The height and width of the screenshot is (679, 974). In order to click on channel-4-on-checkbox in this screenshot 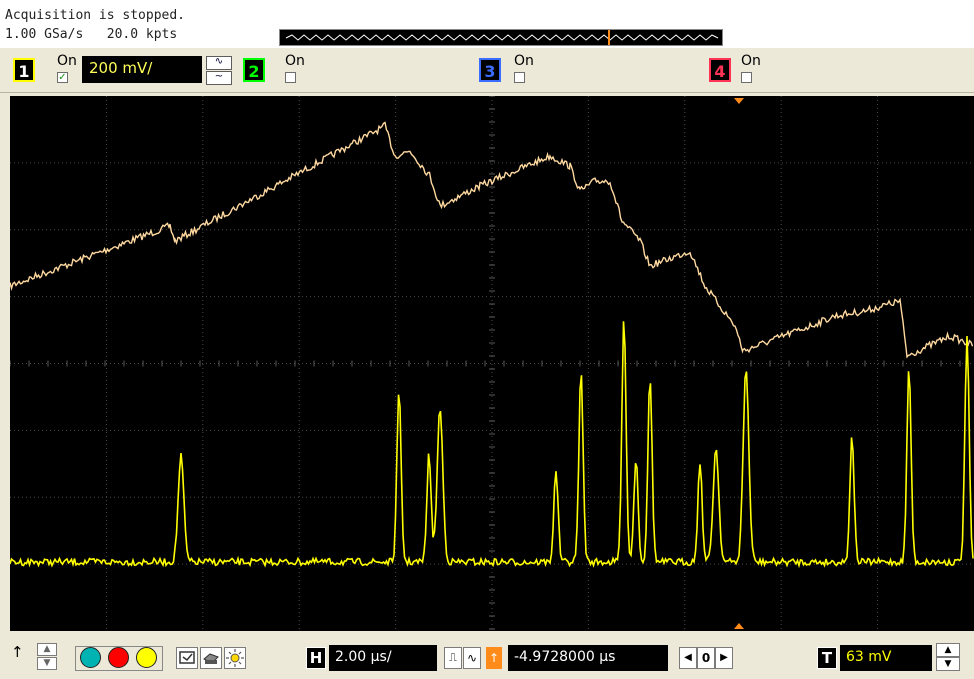, I will do `click(746, 77)`.